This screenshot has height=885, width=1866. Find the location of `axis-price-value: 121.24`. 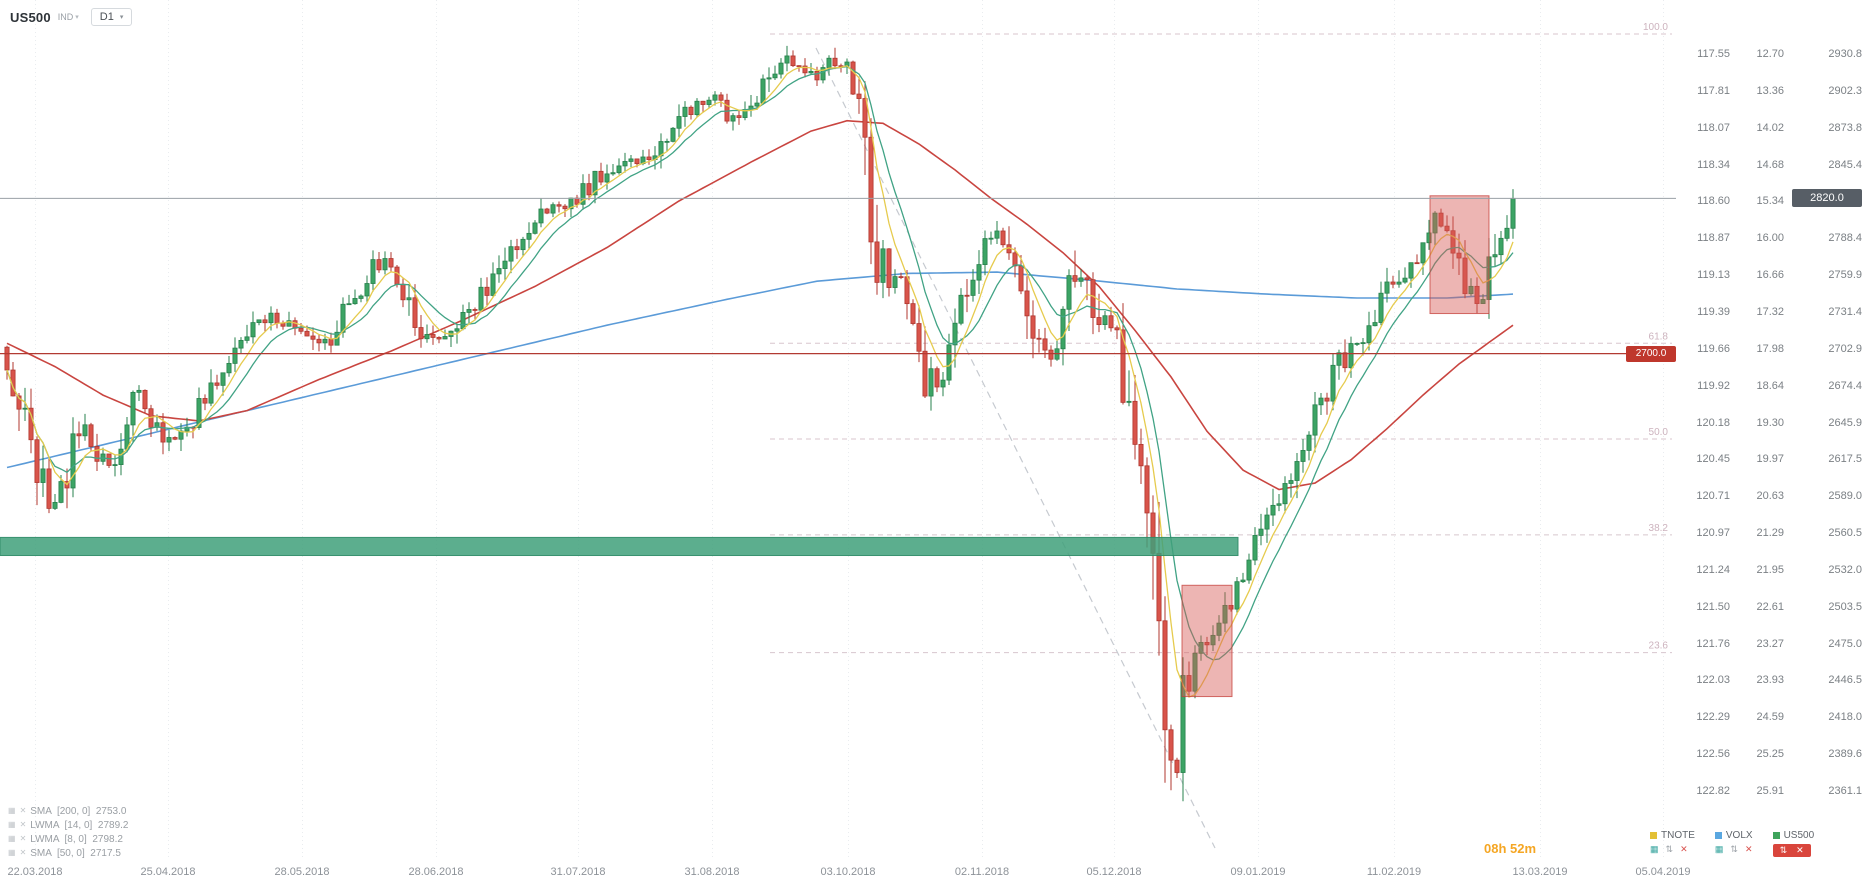

axis-price-value: 121.24 is located at coordinates (1713, 569).